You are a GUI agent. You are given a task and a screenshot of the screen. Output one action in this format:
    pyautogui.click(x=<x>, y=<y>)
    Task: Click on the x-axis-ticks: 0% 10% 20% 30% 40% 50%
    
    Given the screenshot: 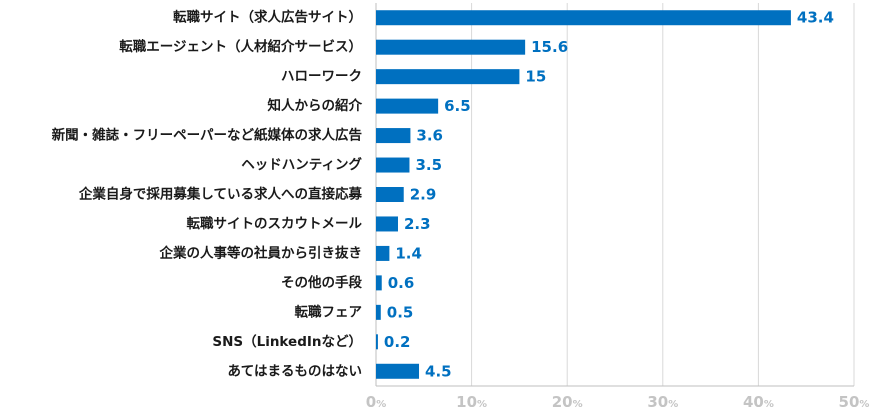 What is the action you would take?
    pyautogui.click(x=618, y=402)
    